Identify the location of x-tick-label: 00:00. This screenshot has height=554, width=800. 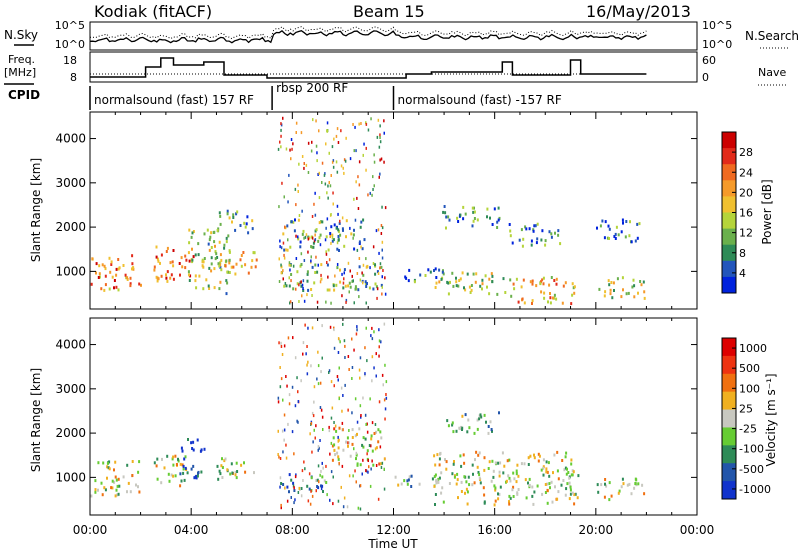
(90, 530).